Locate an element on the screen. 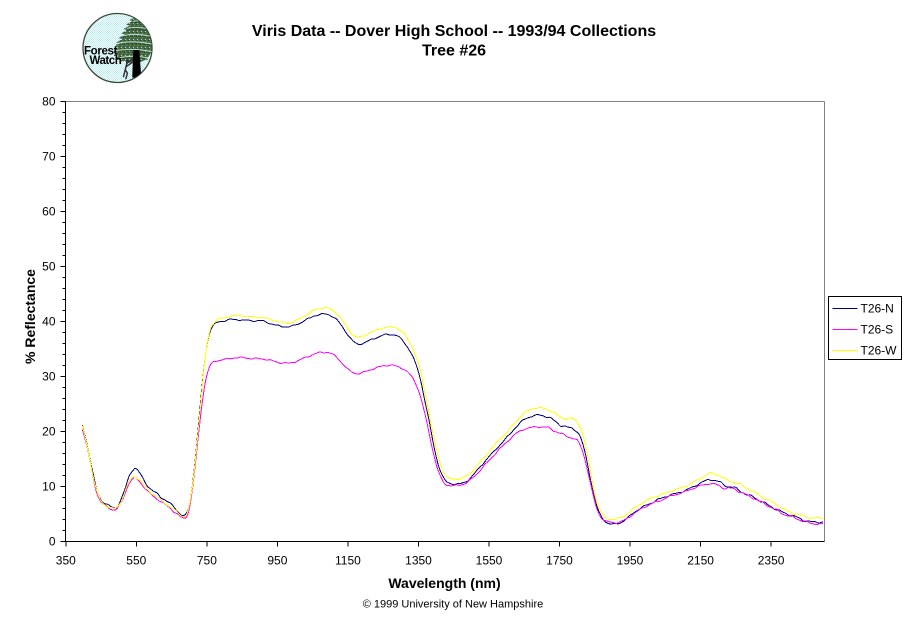 This screenshot has height=623, width=911. svg-text: 50 is located at coordinates (49, 267).